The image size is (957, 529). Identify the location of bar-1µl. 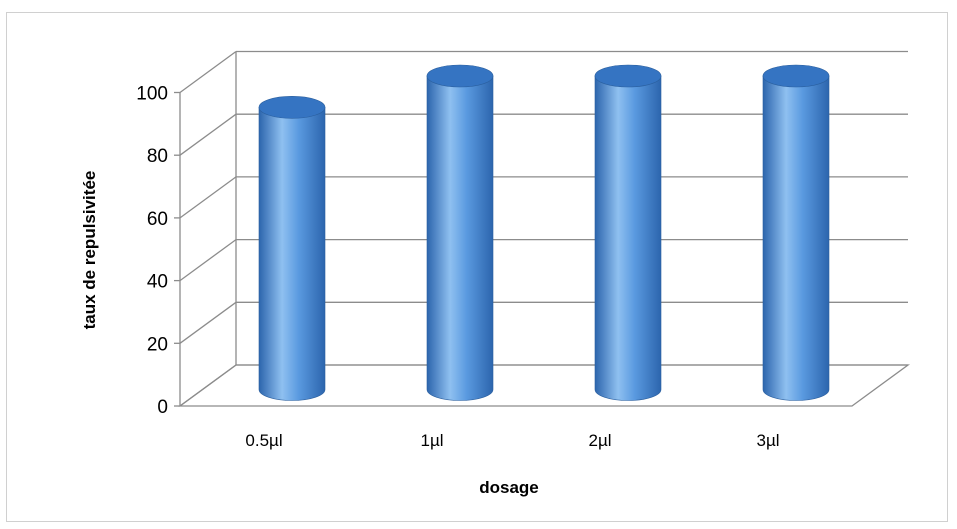
(460, 232).